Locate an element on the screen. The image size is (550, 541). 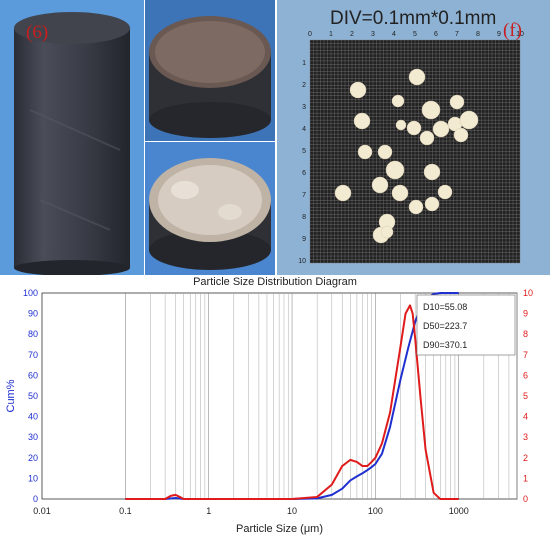
grid-y-tick-label: 7 is located at coordinates (304, 195).